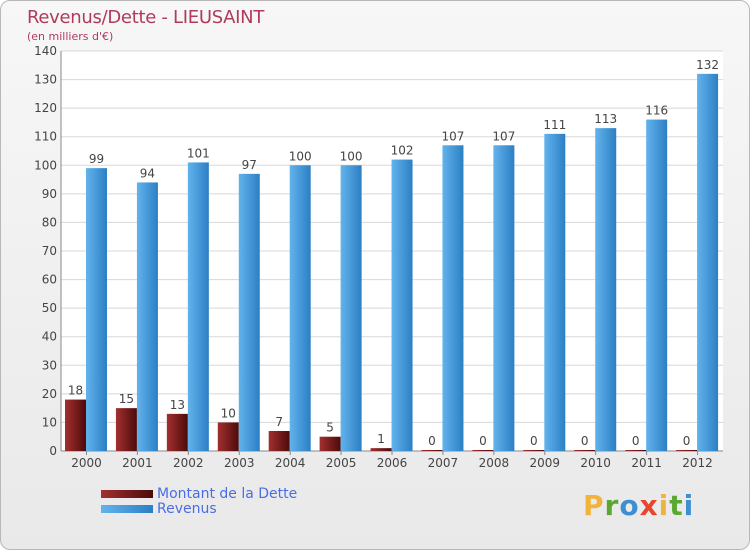 This screenshot has height=550, width=750. What do you see at coordinates (646, 463) in the screenshot?
I see `x-tick-label-2011: 2011` at bounding box center [646, 463].